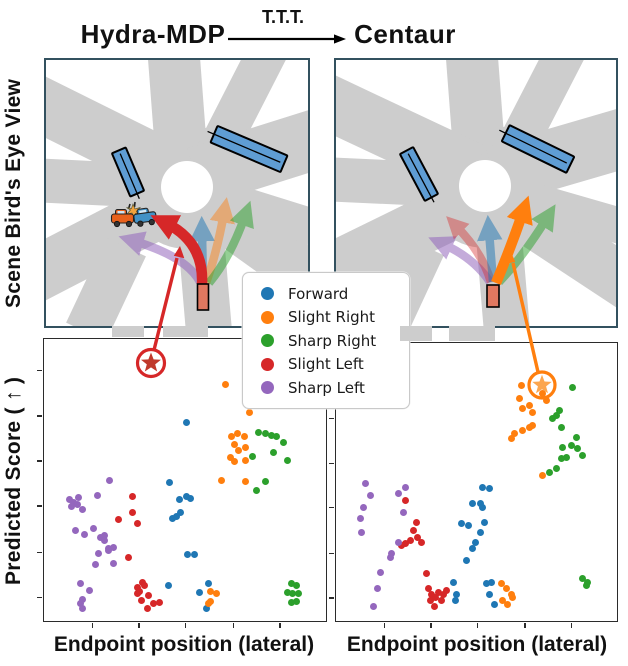  Describe the element at coordinates (248, 149) in the screenshot. I see `vehicle-truck-right` at that location.